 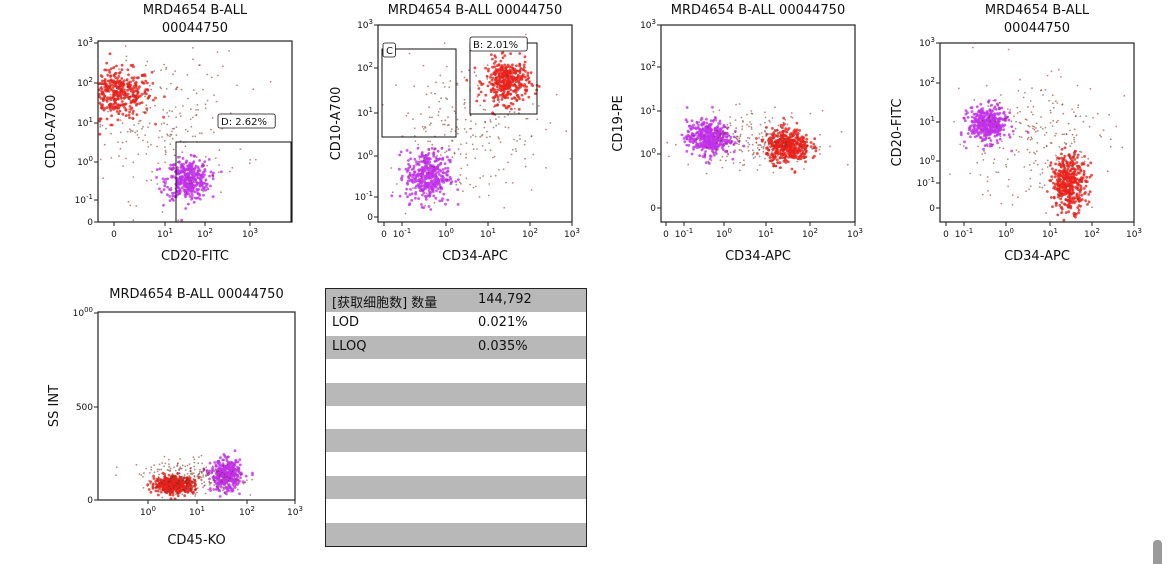 I want to click on plot-frame, so click(x=475, y=123).